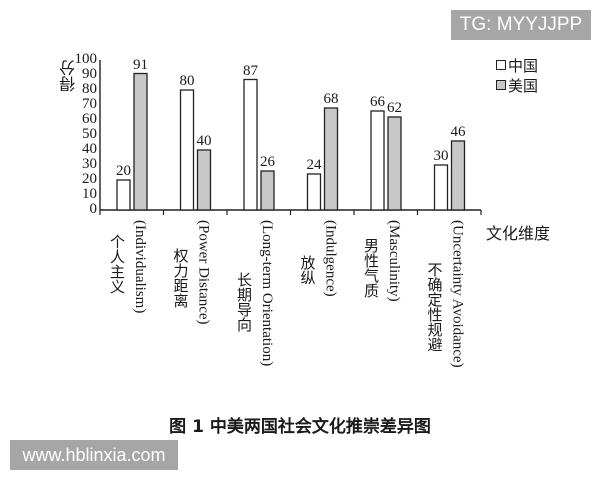 This screenshot has width=600, height=480. Describe the element at coordinates (89, 89) in the screenshot. I see `y-tick-label: 80` at that location.